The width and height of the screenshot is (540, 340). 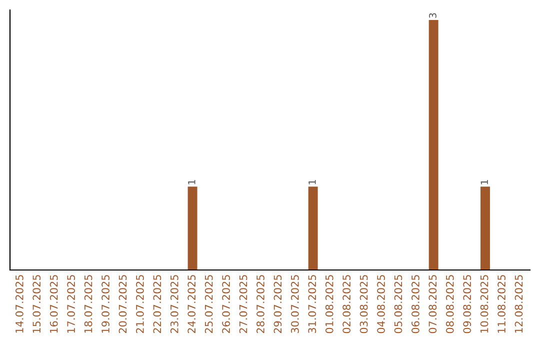 What do you see at coordinates (71, 304) in the screenshot?
I see `x-tick-label: 17.07.2025` at bounding box center [71, 304].